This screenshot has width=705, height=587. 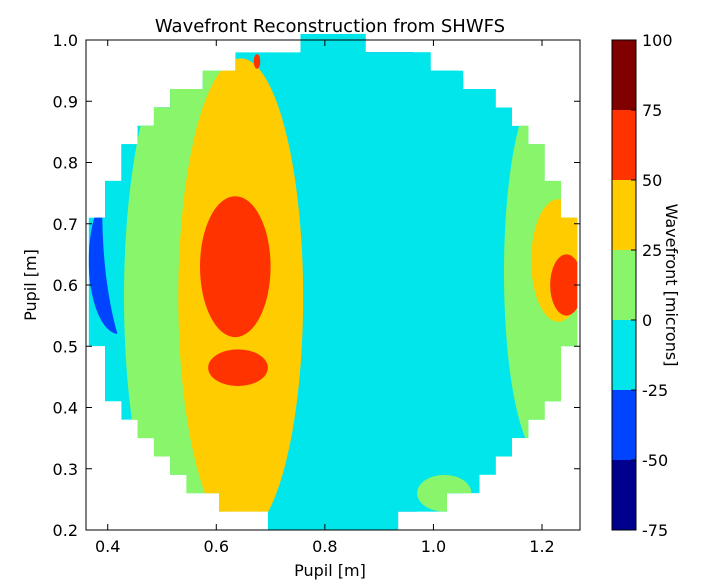 I want to click on y-axis-label: Pupil [m], so click(x=30, y=285).